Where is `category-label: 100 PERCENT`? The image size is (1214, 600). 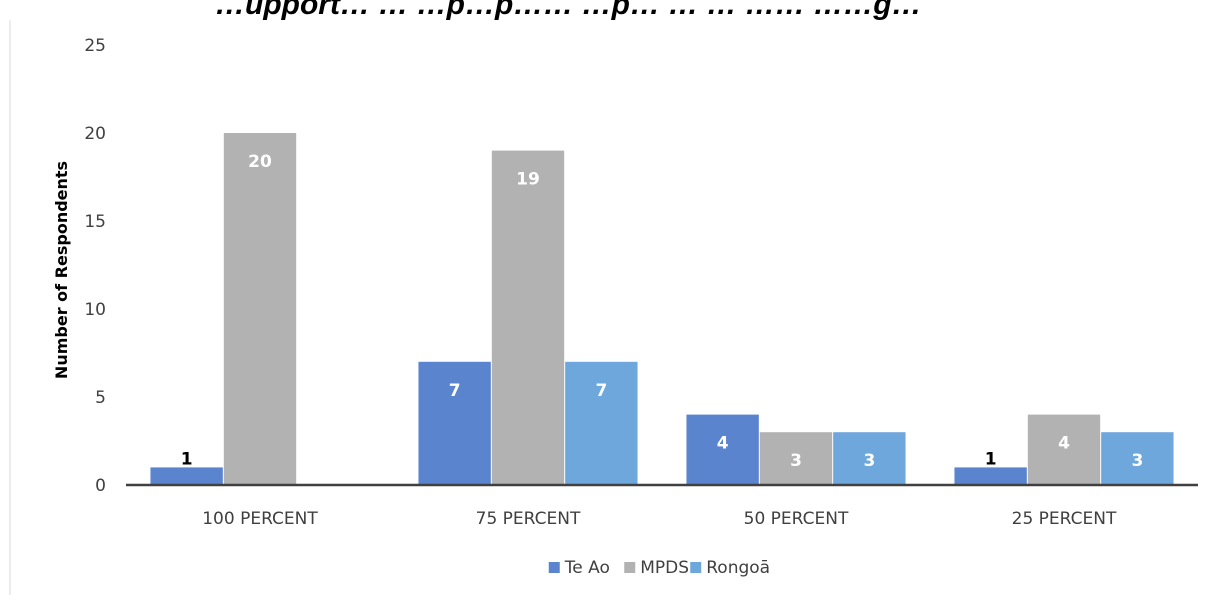
category-label: 100 PERCENT is located at coordinates (260, 519).